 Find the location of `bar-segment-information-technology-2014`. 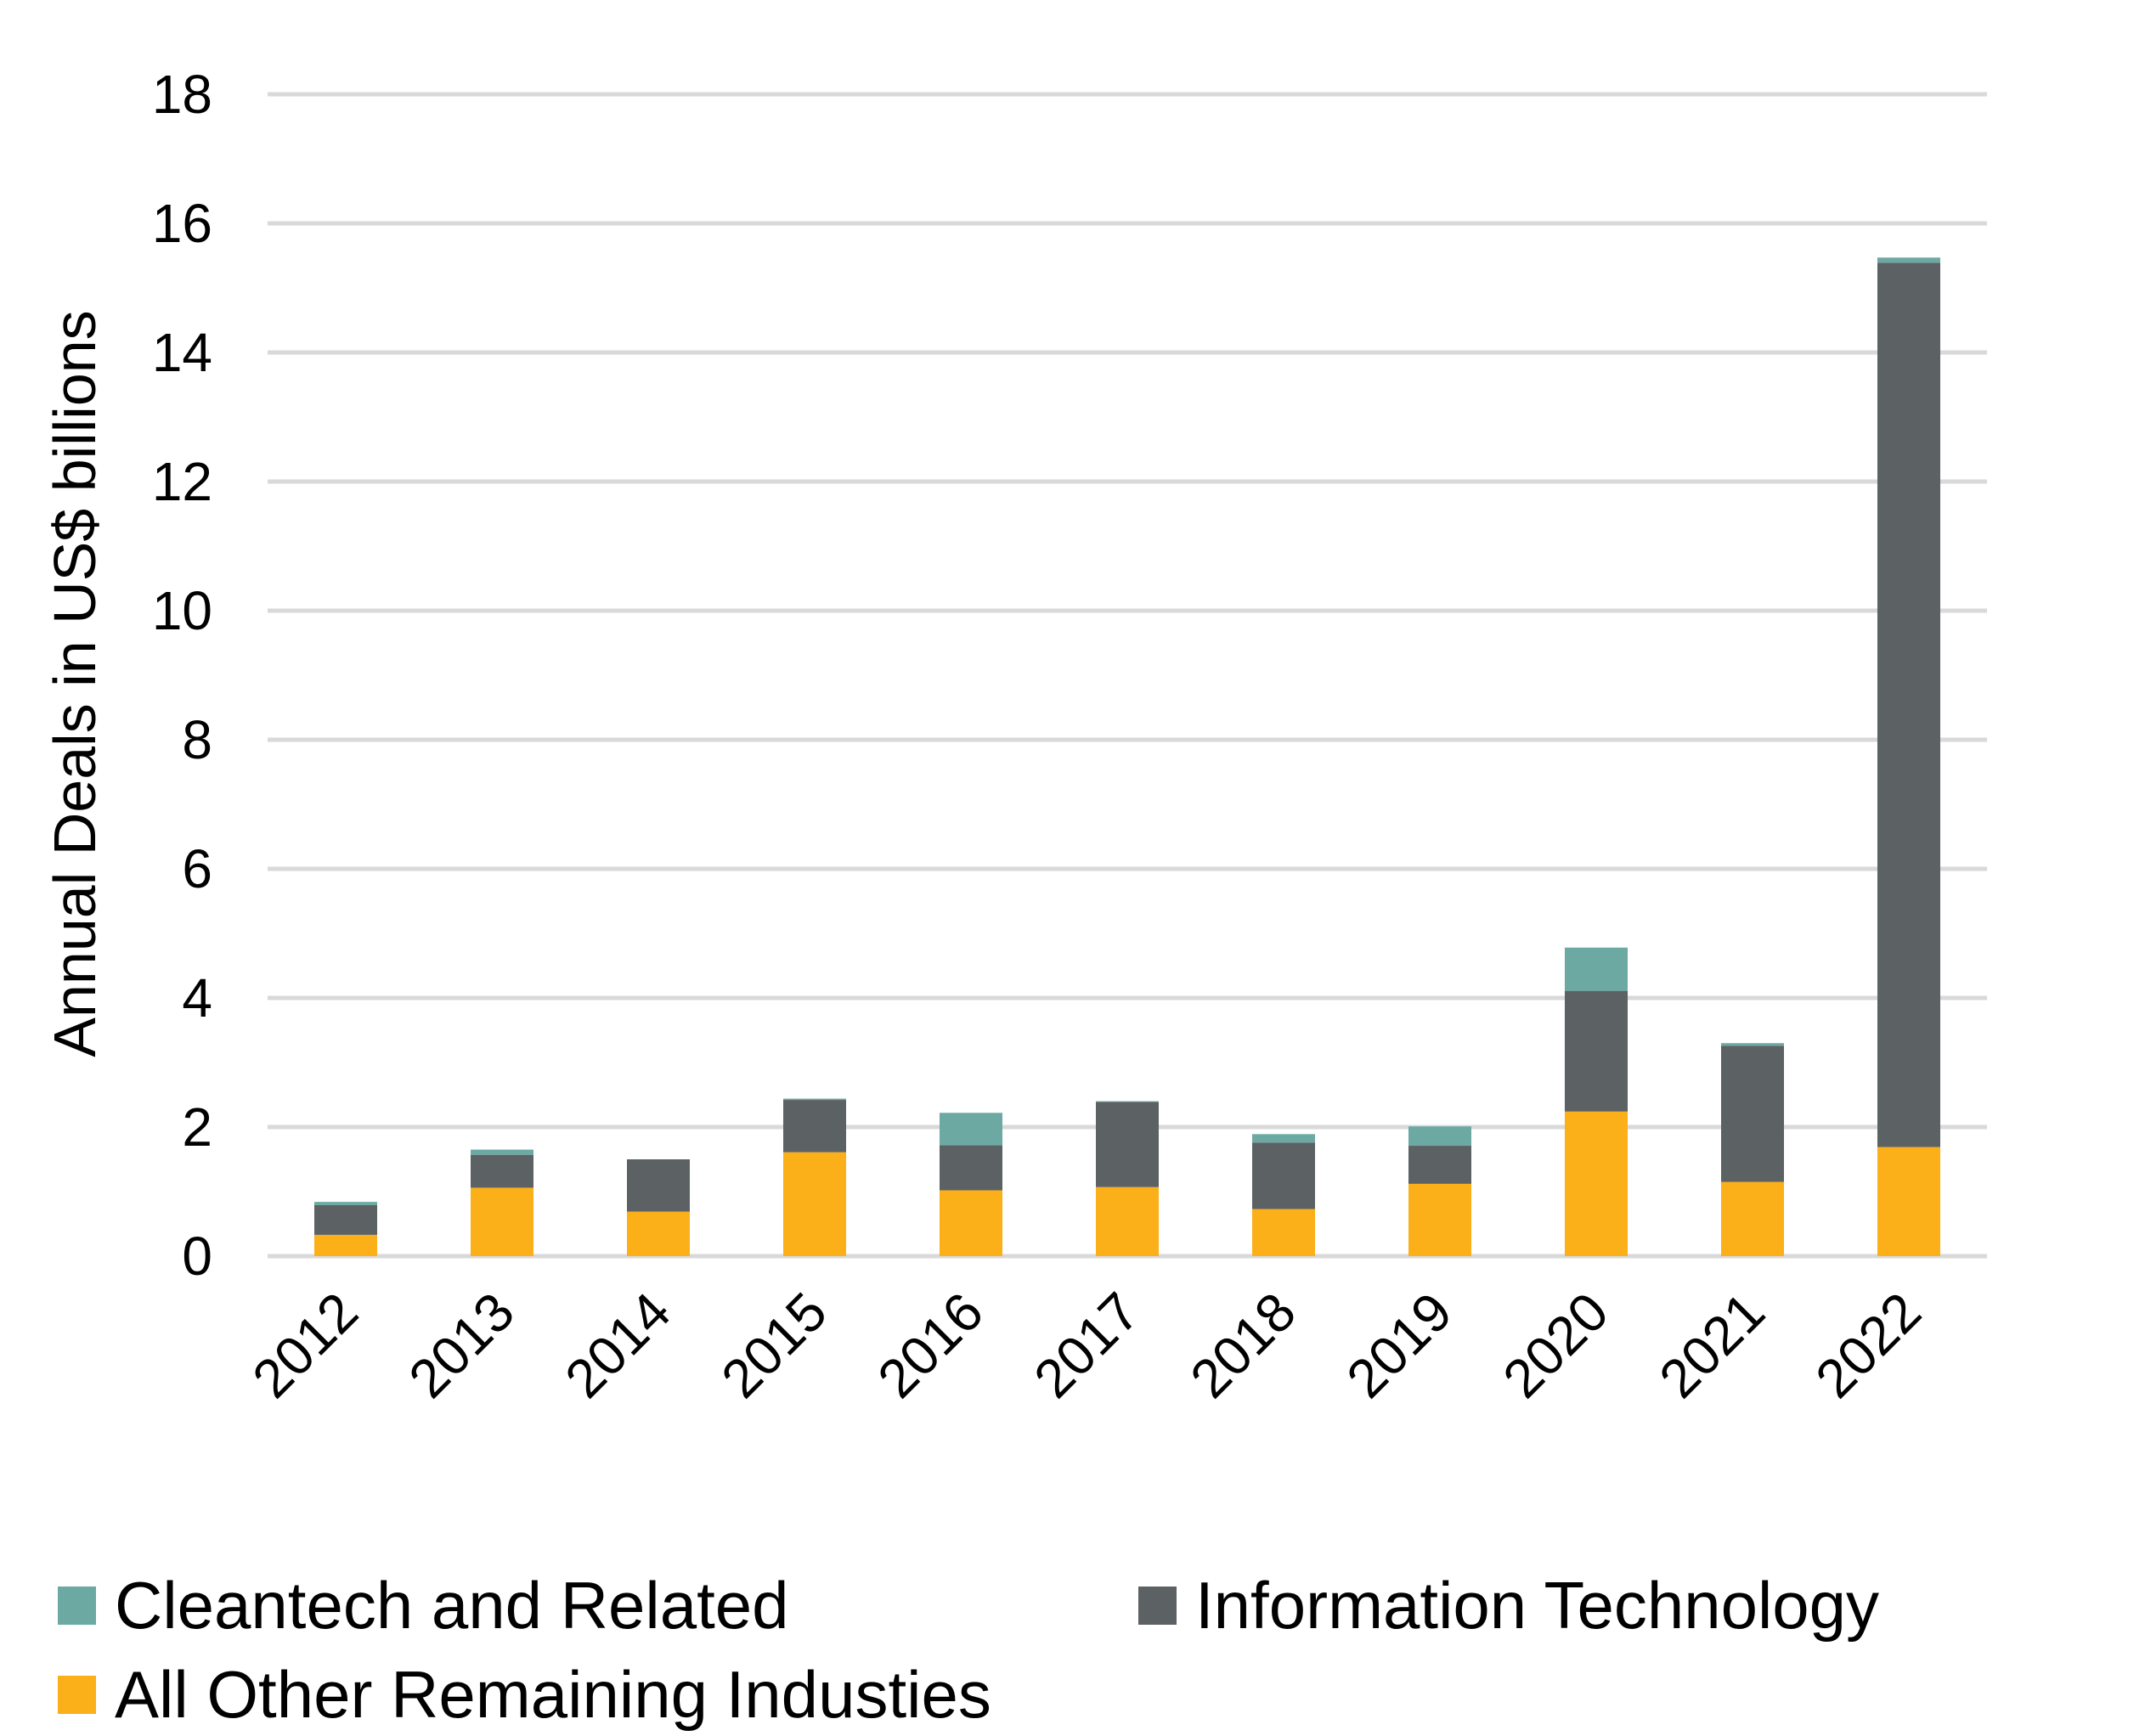

bar-segment-information-technology-2014 is located at coordinates (658, 1185).